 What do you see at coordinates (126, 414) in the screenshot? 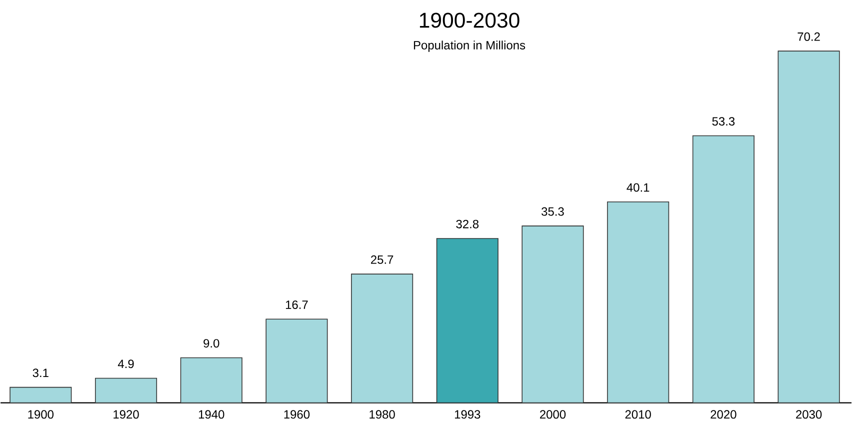
I see `x-tick-label: 1920` at bounding box center [126, 414].